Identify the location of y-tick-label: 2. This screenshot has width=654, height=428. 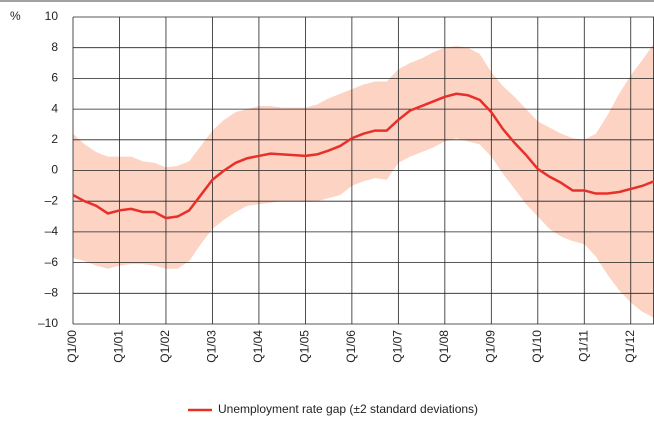
(54, 139).